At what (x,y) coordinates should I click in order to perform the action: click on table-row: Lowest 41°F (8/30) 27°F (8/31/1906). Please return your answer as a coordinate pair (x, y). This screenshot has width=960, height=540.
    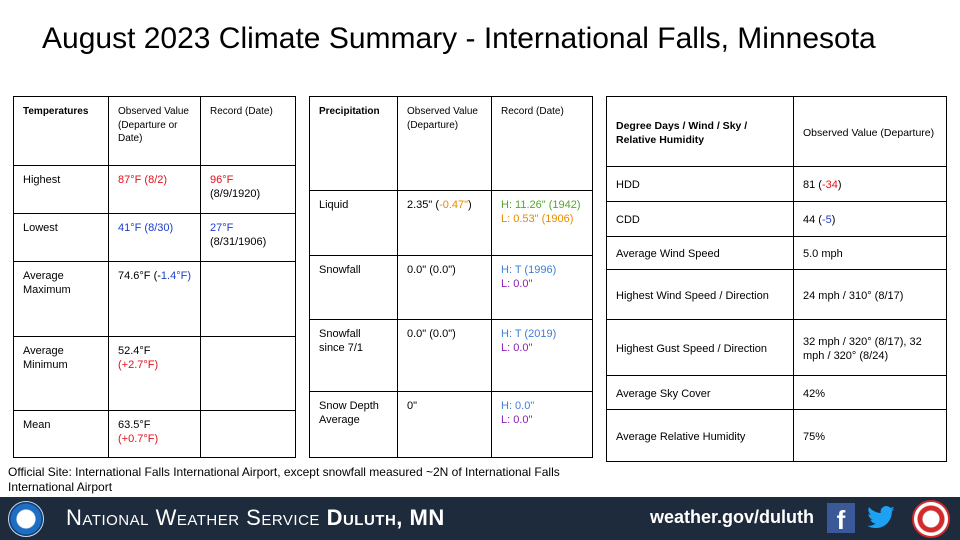
    Looking at the image, I should click on (154, 237).